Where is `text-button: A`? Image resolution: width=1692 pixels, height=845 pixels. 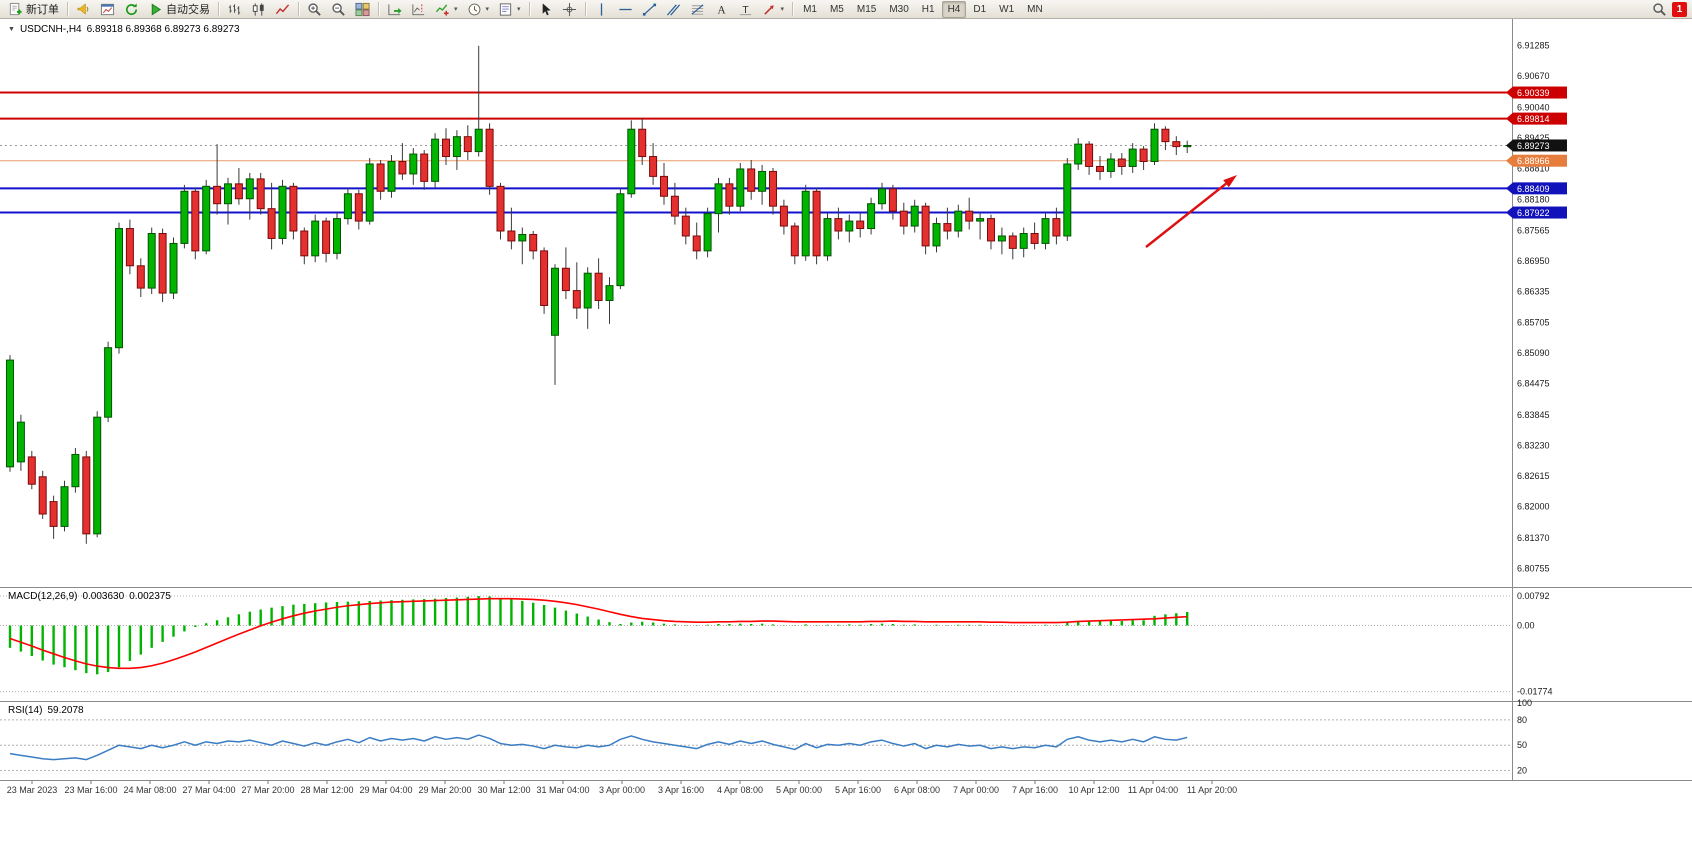
text-button: A is located at coordinates (721, 9).